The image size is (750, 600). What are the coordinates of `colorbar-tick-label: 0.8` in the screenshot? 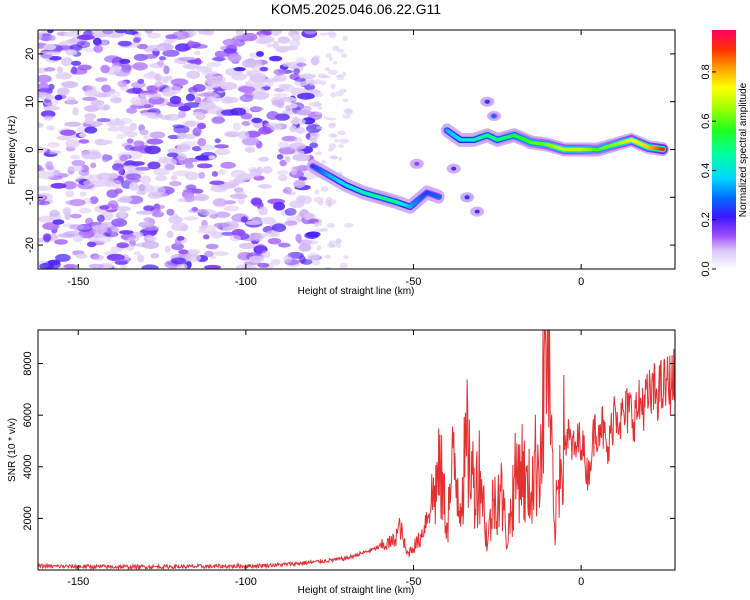 It's located at (706, 71).